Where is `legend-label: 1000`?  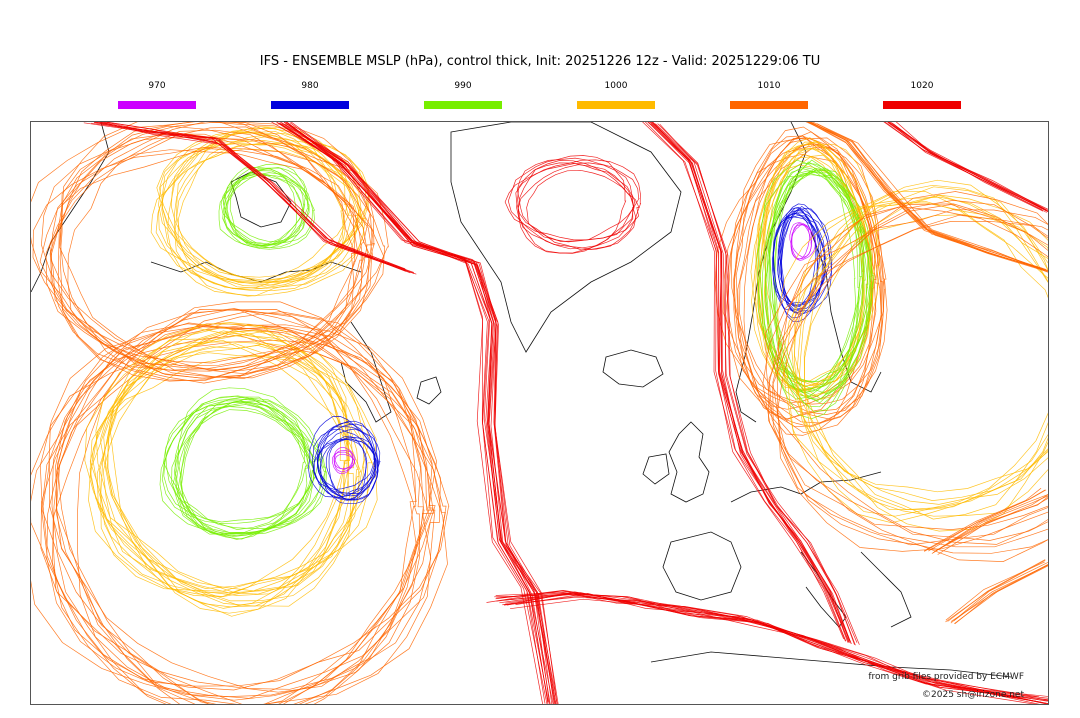
legend-label: 1000 is located at coordinates (616, 86).